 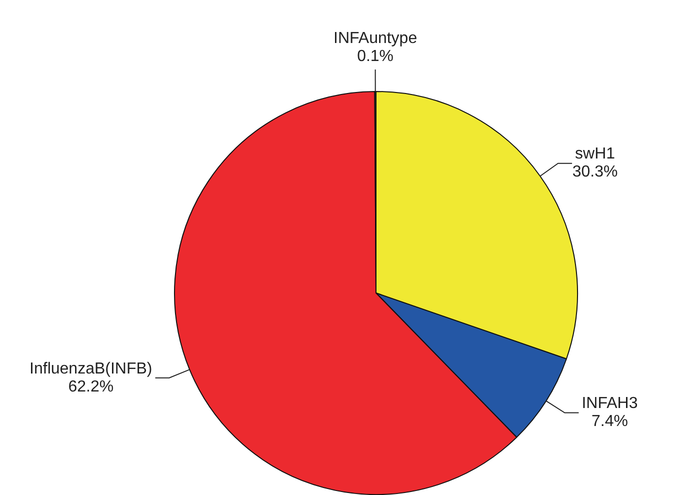 I want to click on data-label: 0.1%, so click(x=375, y=56).